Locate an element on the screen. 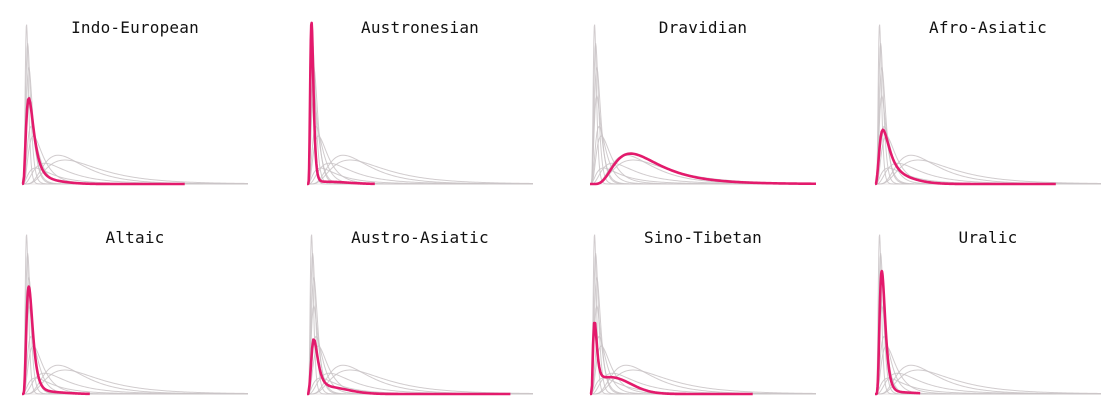  chart-panel-austronesian: Austronesian is located at coordinates (420, 98).